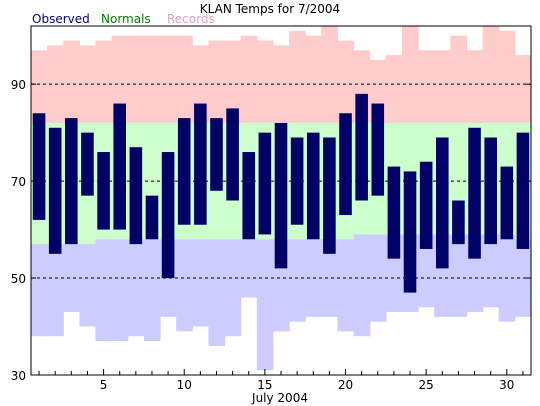 The image size is (540, 406). I want to click on x-tick-label: 20, so click(345, 385).